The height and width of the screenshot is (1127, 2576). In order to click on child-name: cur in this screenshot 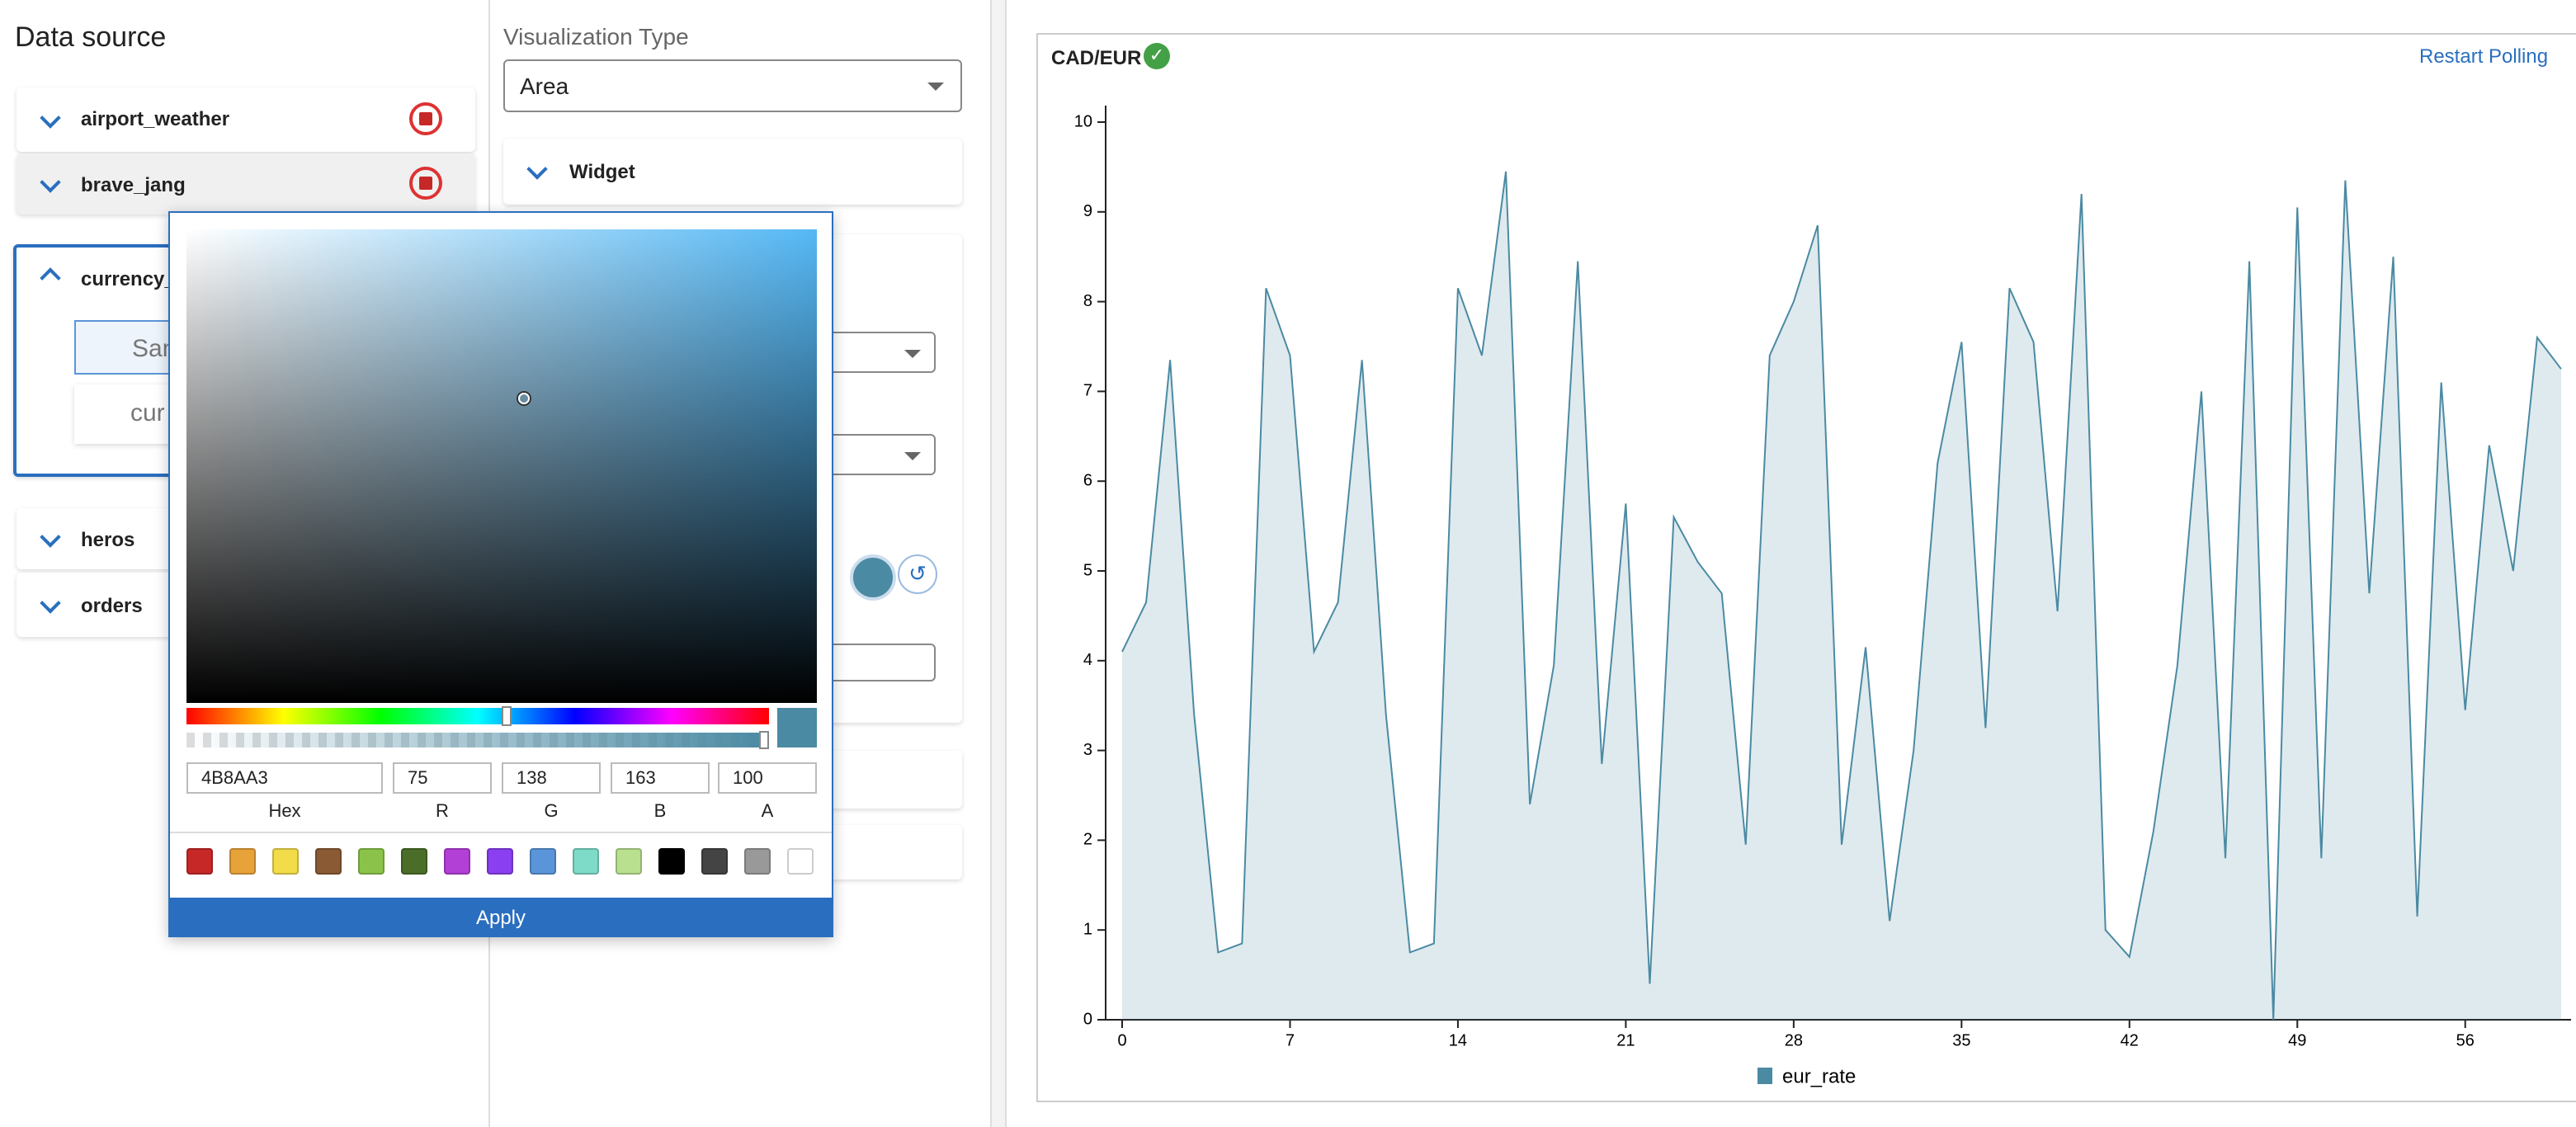, I will do `click(147, 413)`.